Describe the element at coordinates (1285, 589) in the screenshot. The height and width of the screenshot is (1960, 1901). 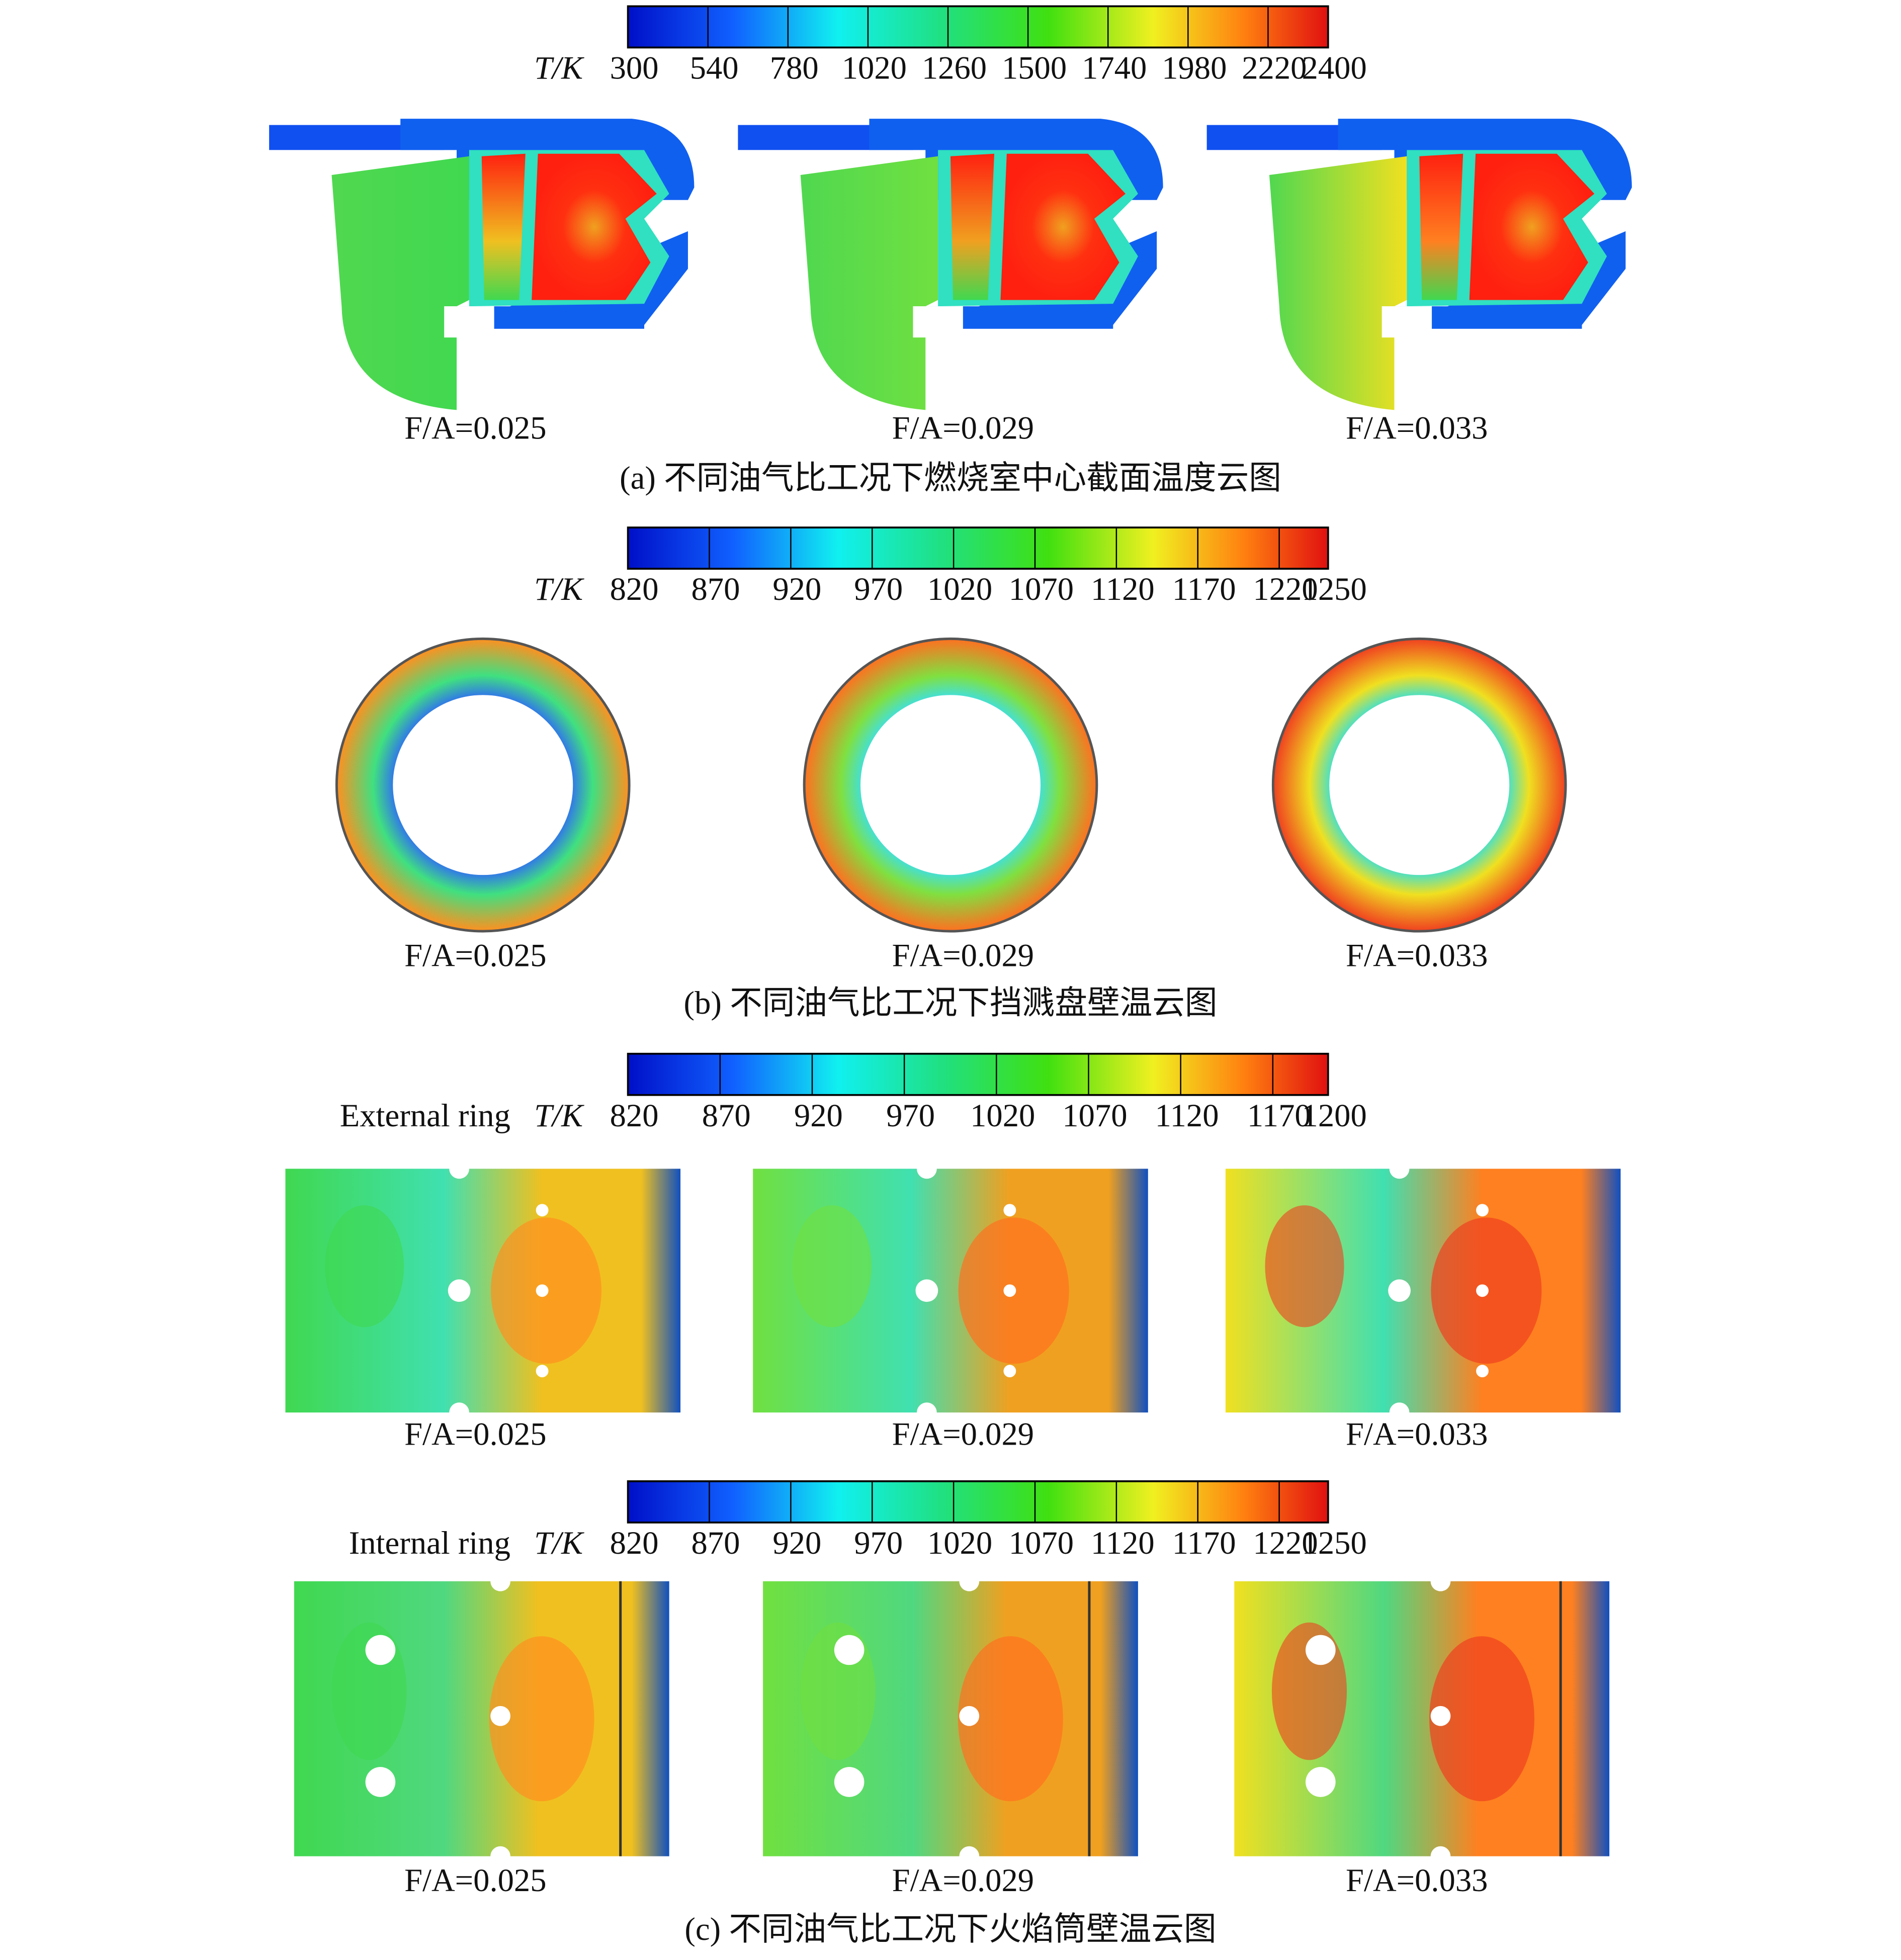
I see `colorbar-tick-label: 1220` at that location.